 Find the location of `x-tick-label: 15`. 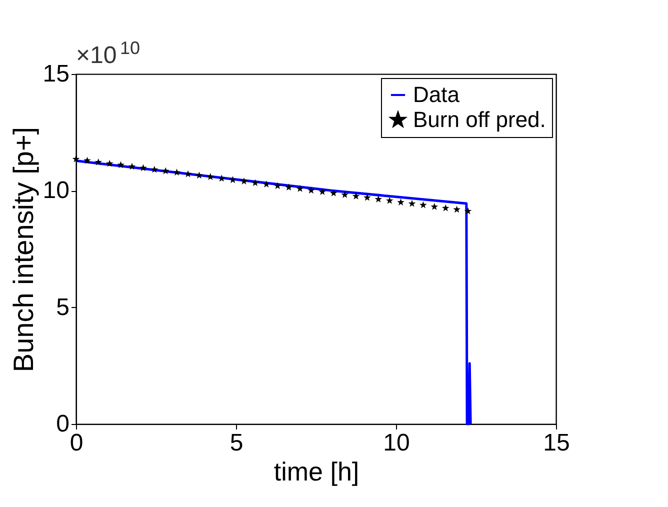

x-tick-label: 15 is located at coordinates (556, 443).